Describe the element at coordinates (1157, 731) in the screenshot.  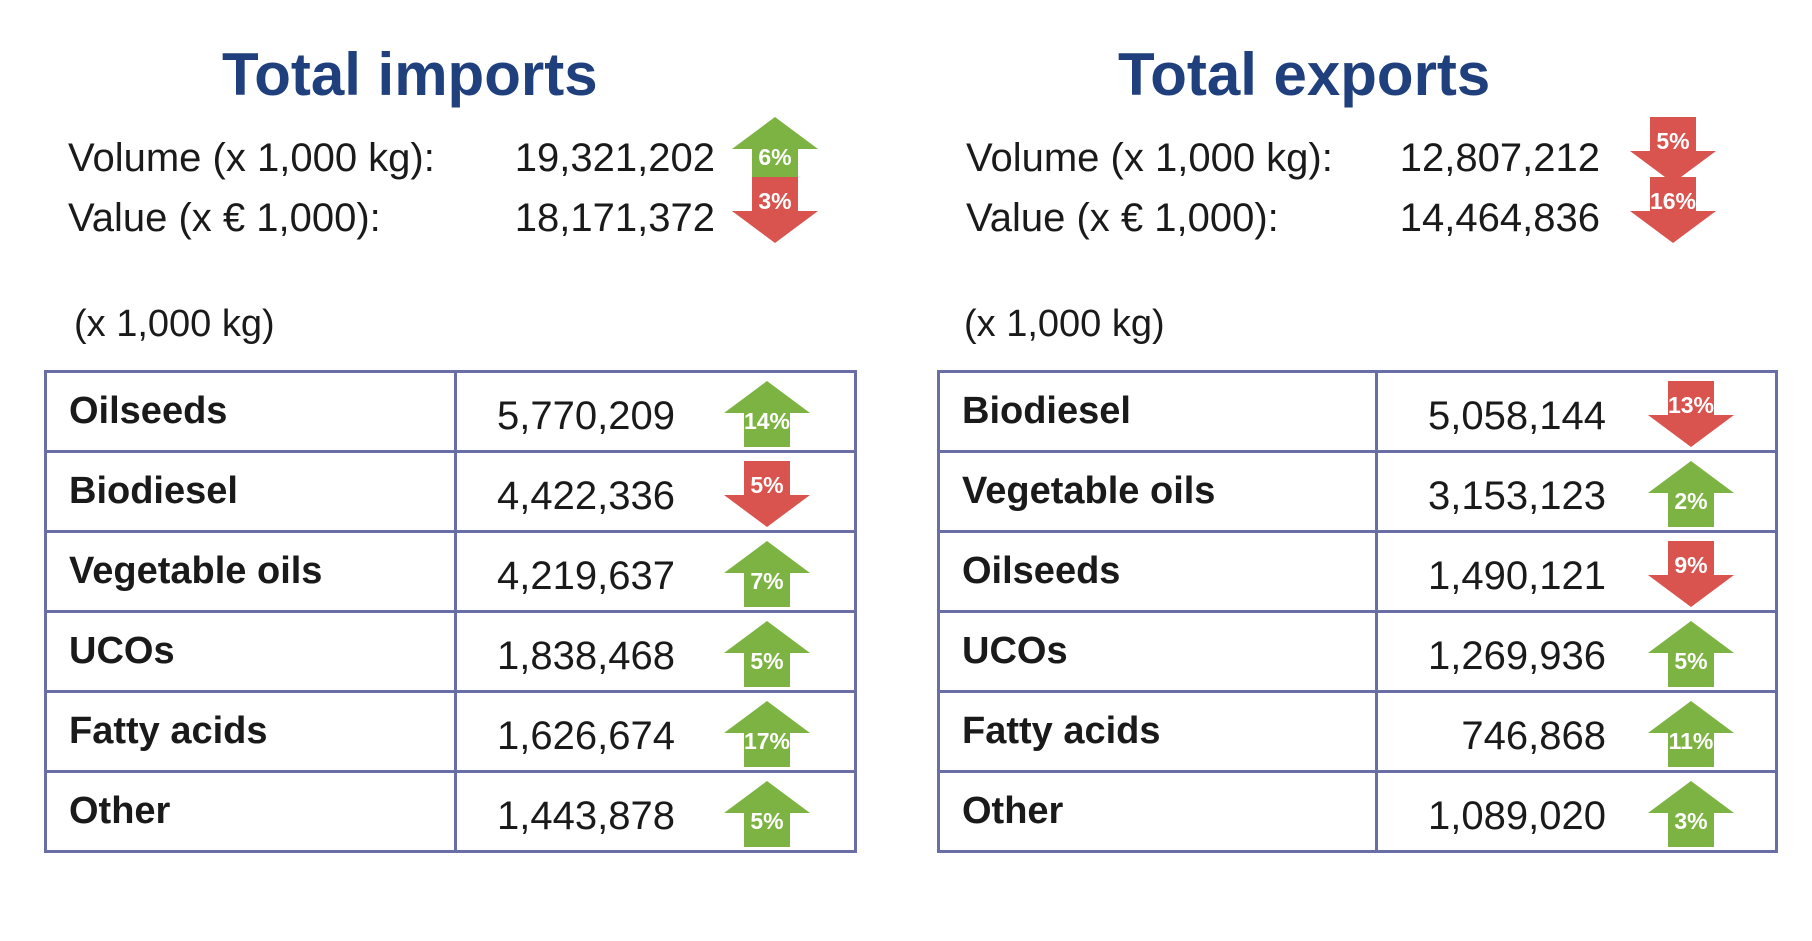
I see `exports-row-category: Fatty acids` at that location.